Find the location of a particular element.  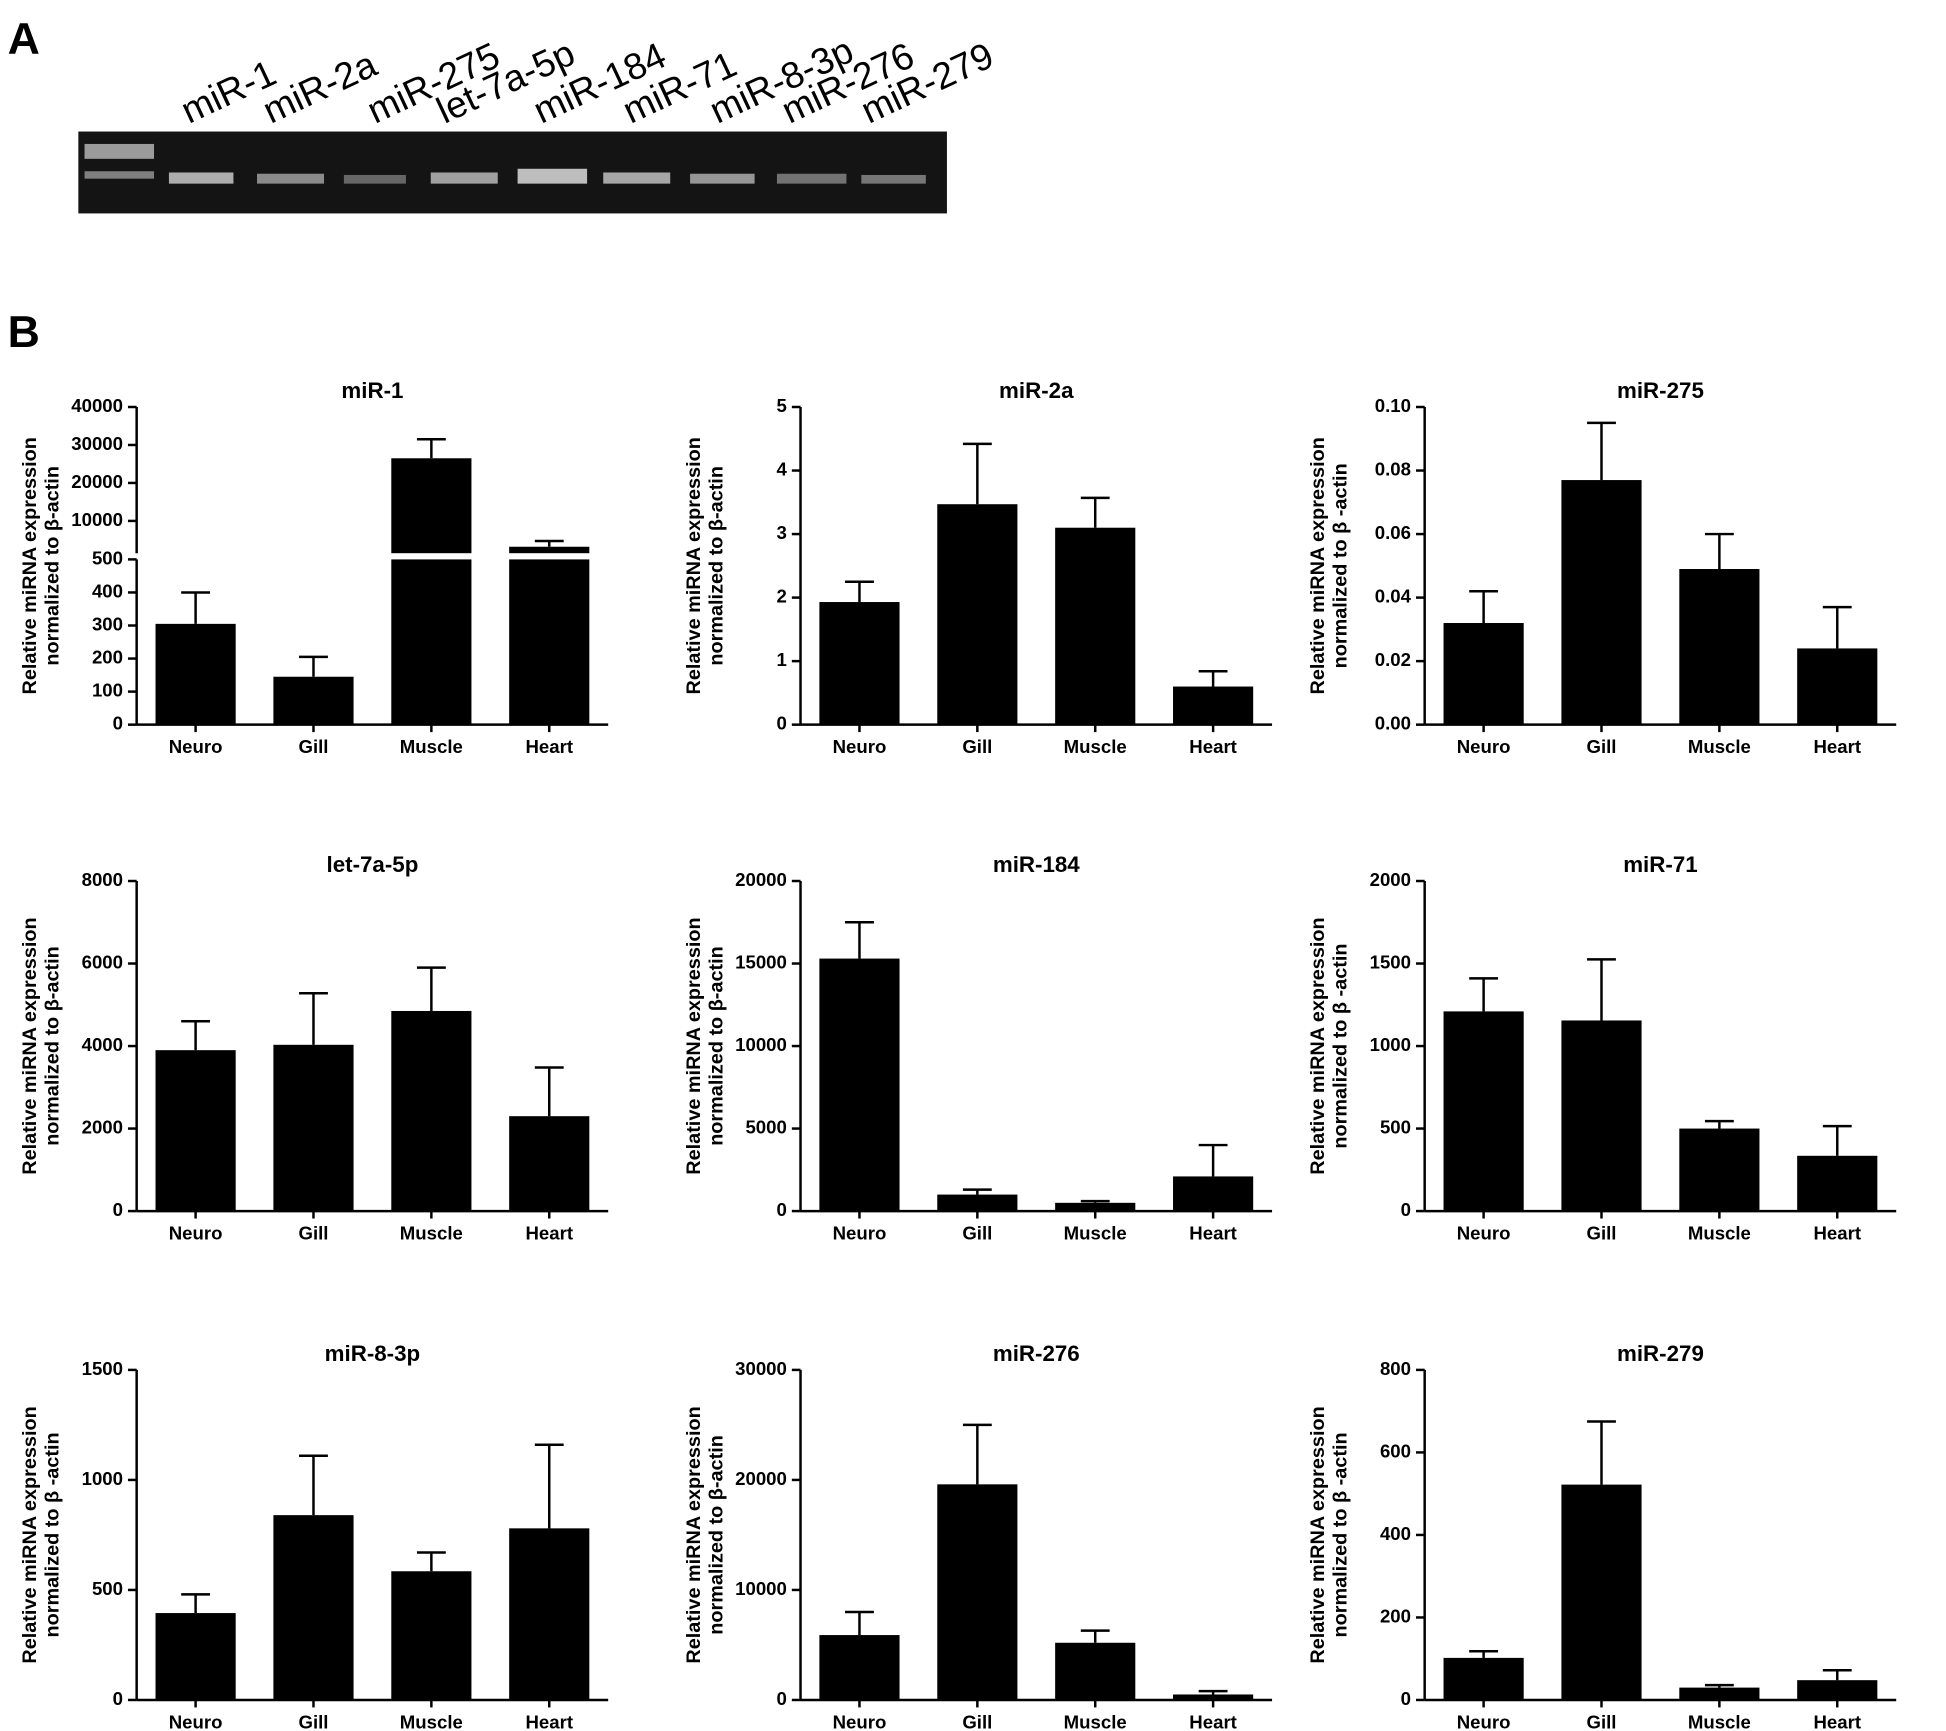

y-tick-label: 0.08 is located at coordinates (1393, 468).